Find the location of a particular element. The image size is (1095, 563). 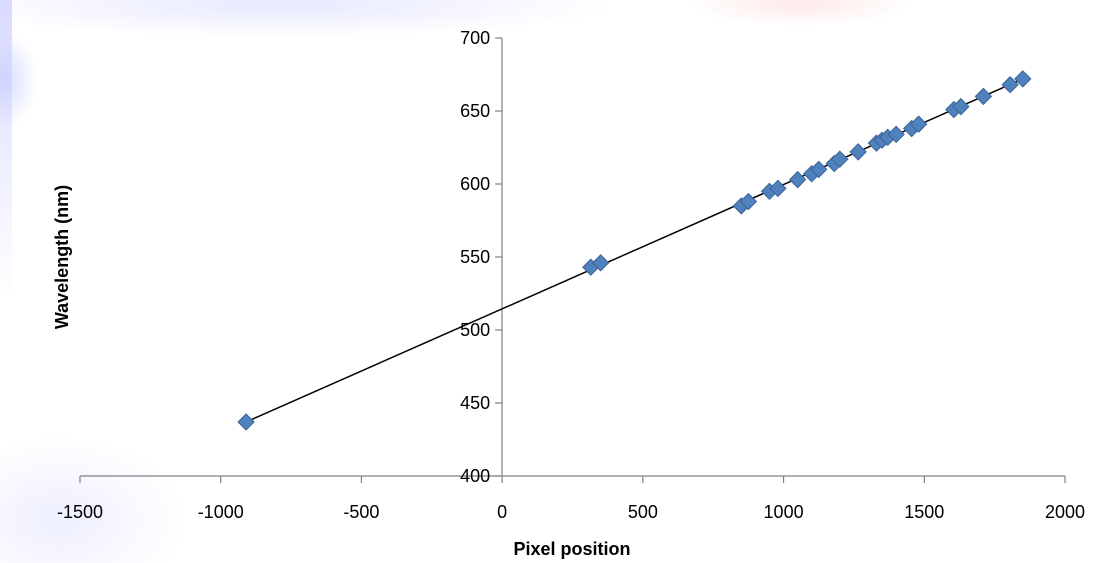

y-tick-labels: 400 450 500 550 600 650 700 is located at coordinates (475, 257).